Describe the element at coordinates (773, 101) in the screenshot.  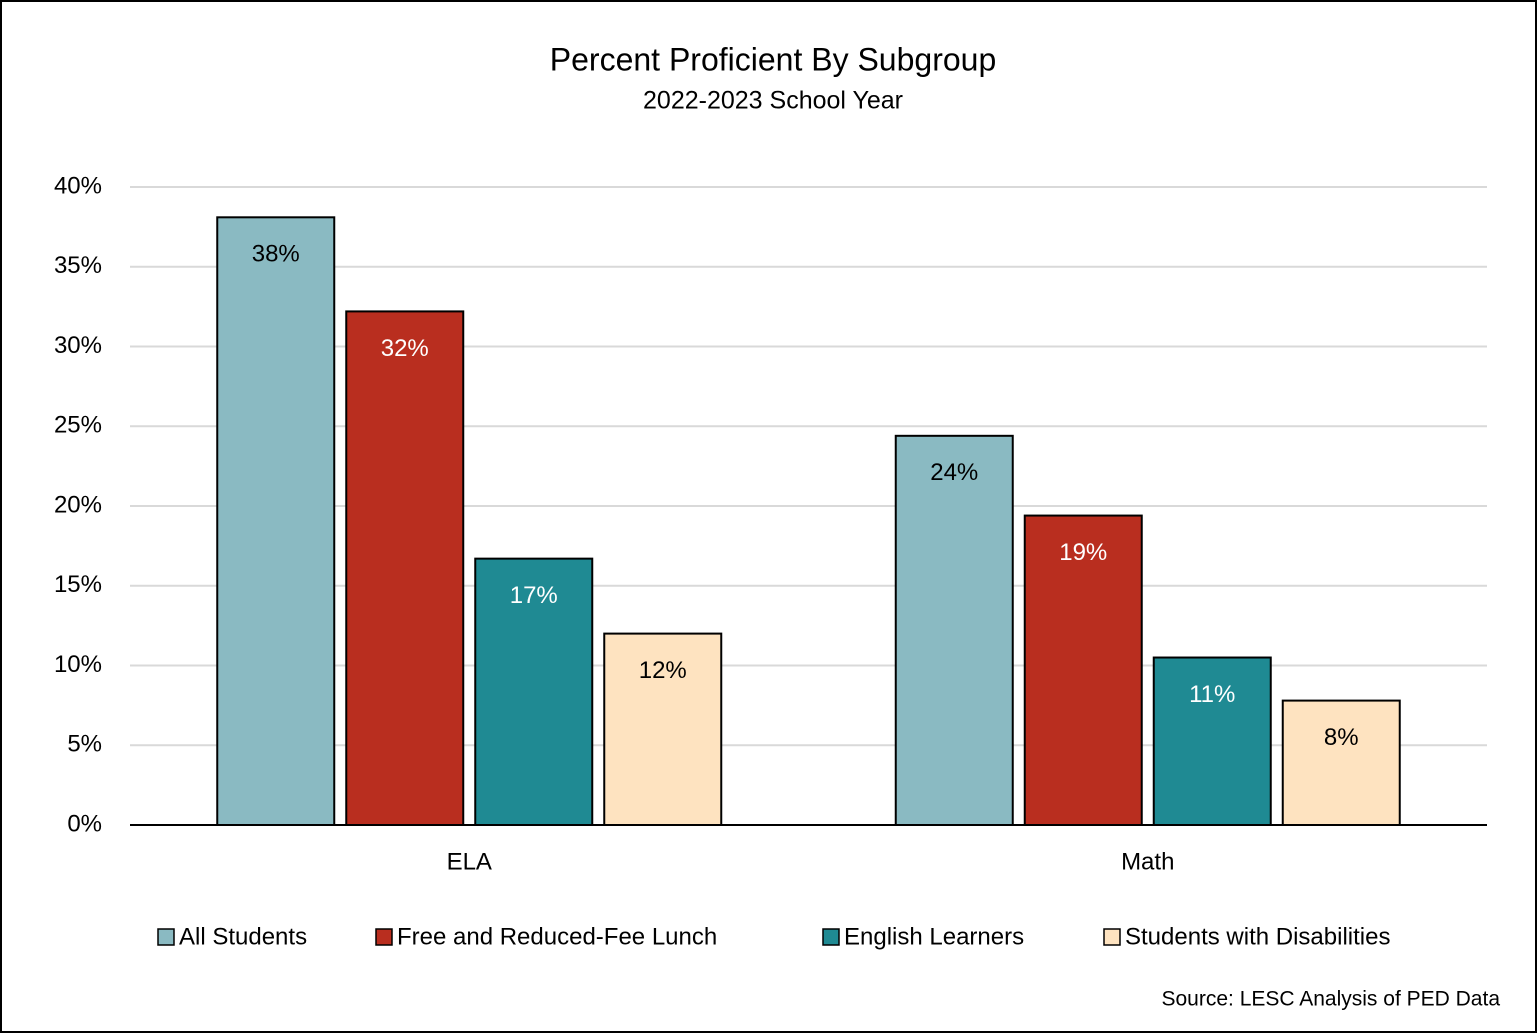
I see `chart-subtitle: 2022-2023 School Year` at that location.